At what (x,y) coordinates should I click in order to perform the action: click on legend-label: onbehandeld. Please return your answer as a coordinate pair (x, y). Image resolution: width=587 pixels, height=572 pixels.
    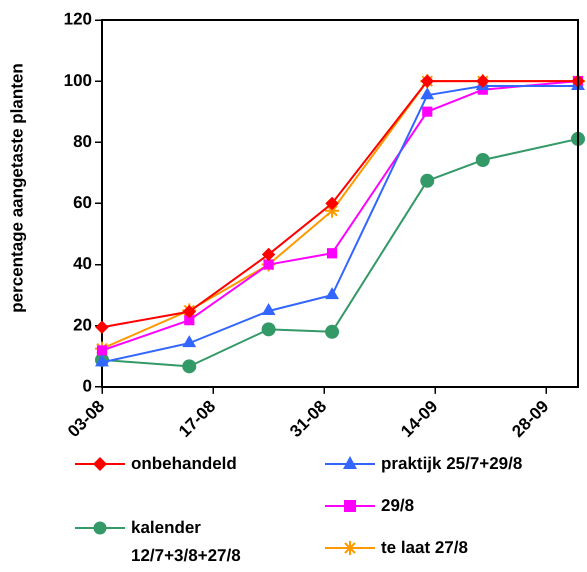
    Looking at the image, I should click on (184, 464).